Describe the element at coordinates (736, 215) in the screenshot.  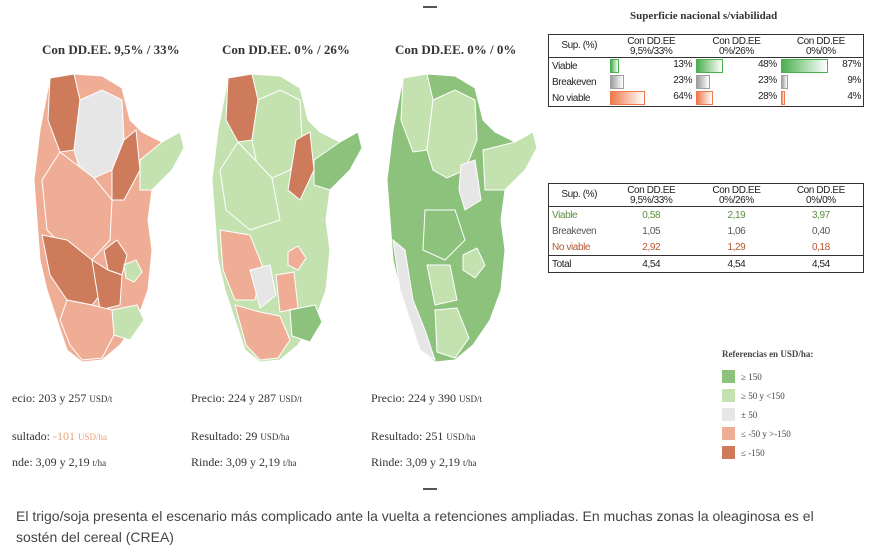
I see `table2-value: 2,19` at that location.